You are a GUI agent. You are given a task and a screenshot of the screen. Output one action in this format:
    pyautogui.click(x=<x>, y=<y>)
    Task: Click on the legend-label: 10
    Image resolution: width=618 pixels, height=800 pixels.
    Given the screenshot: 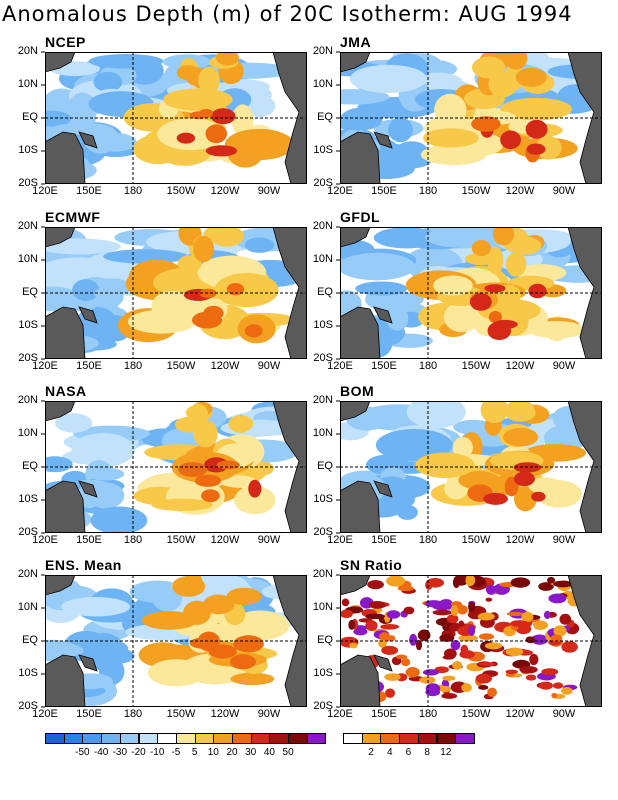 What is the action you would take?
    pyautogui.click(x=213, y=752)
    